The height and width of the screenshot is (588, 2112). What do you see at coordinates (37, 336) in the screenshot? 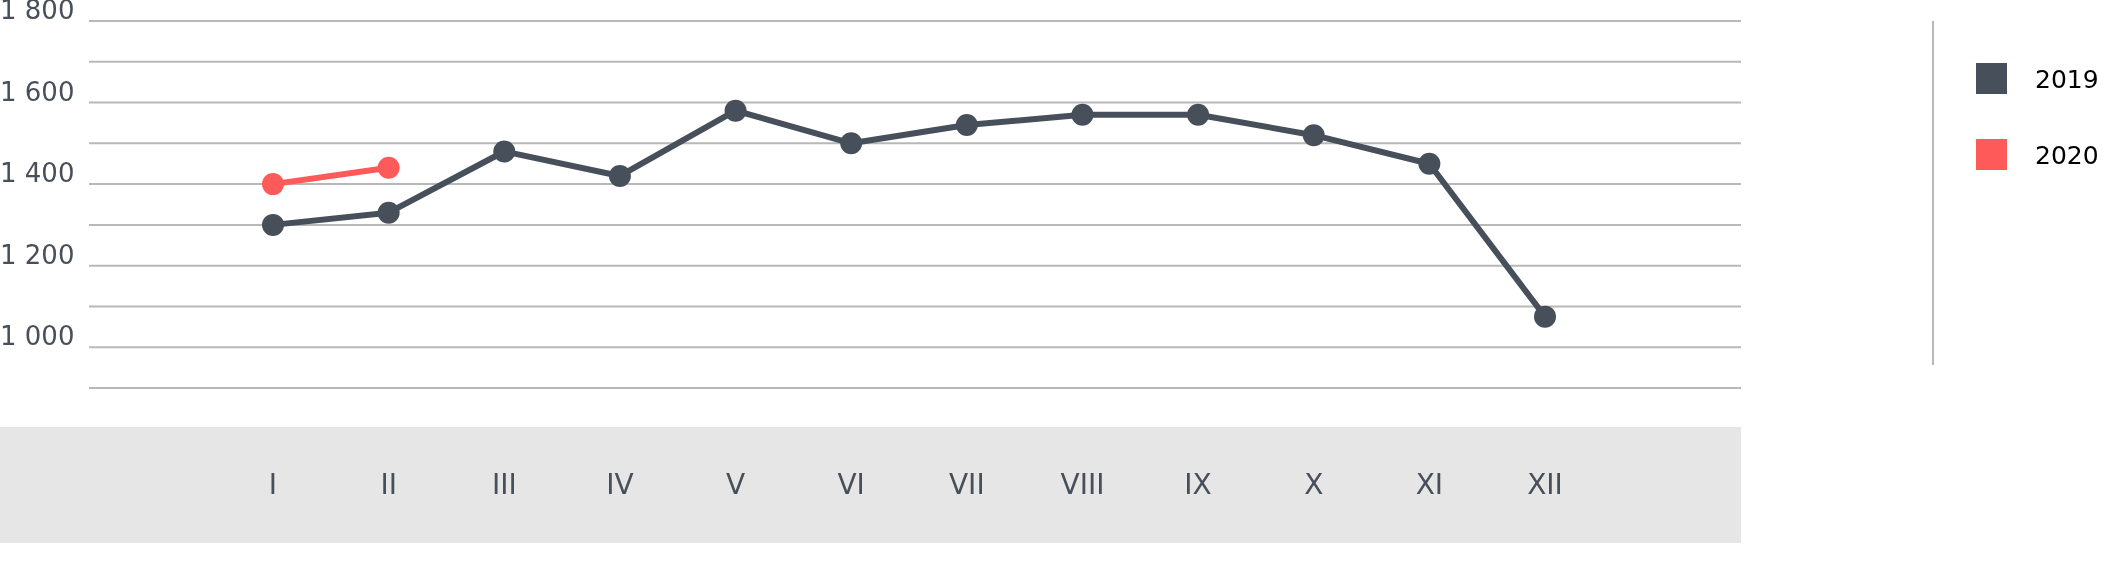
I see `y-tick-label: 1 000` at bounding box center [37, 336].